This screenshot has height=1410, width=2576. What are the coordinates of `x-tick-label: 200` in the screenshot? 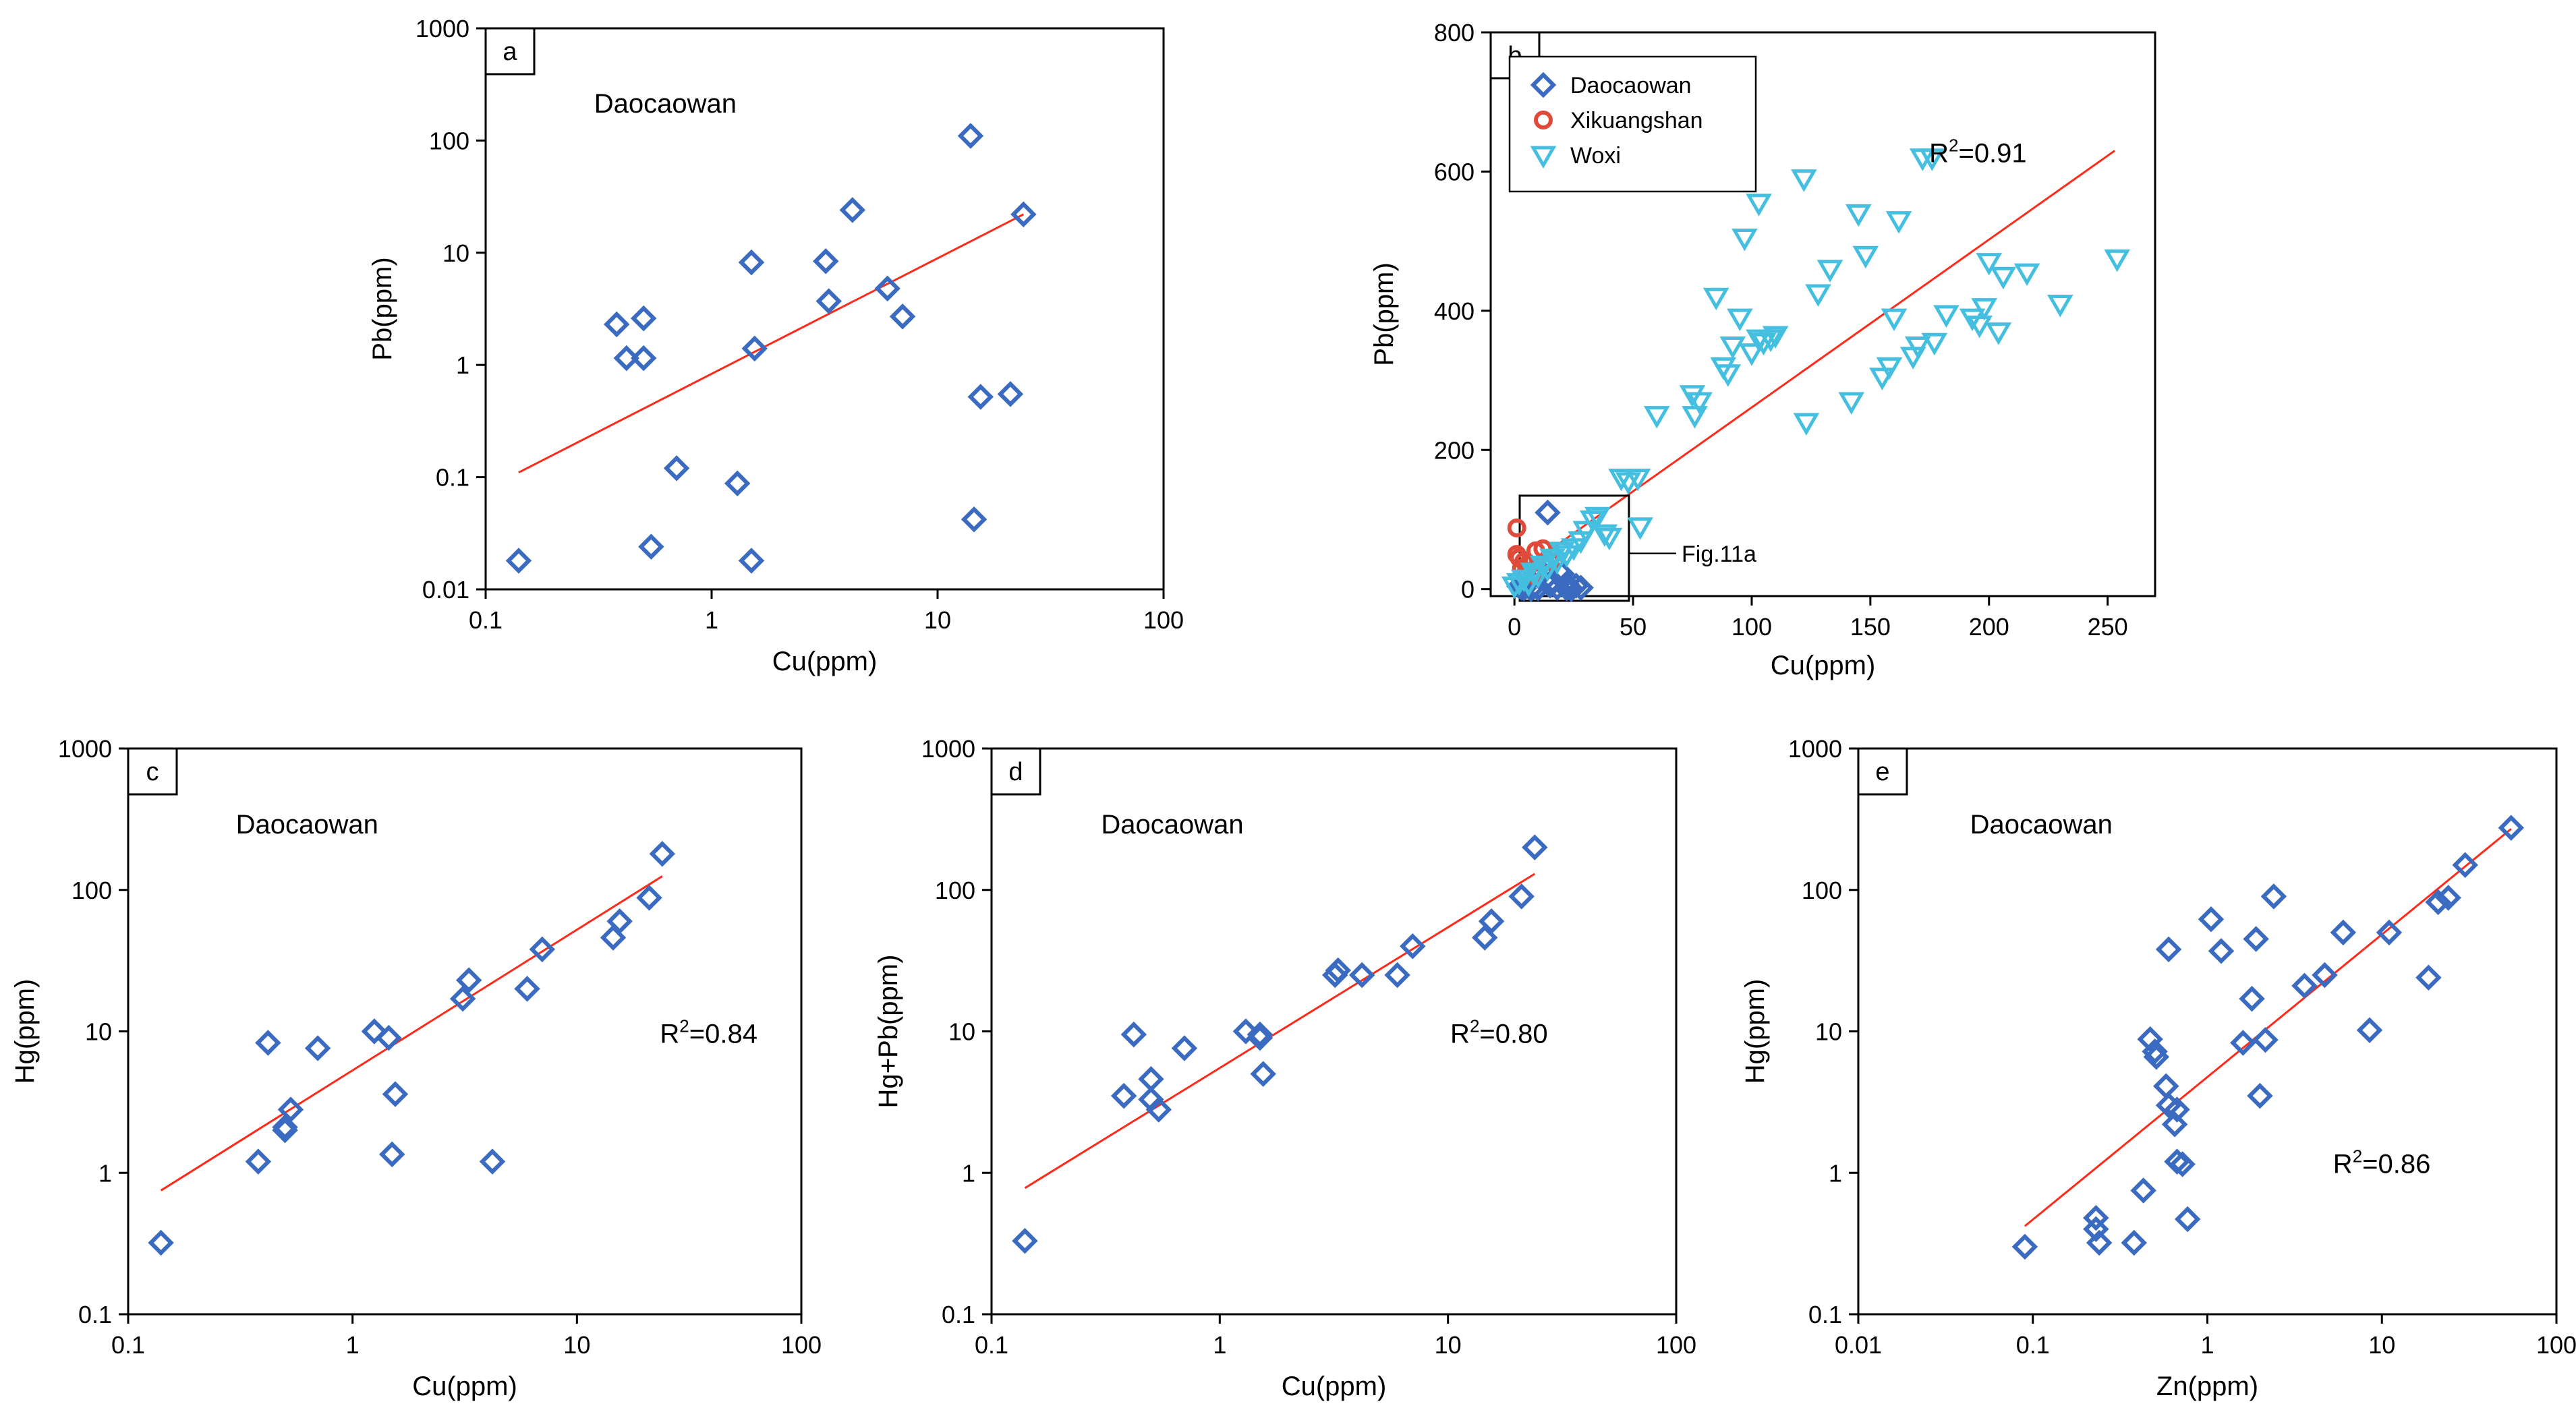 It's located at (1989, 627).